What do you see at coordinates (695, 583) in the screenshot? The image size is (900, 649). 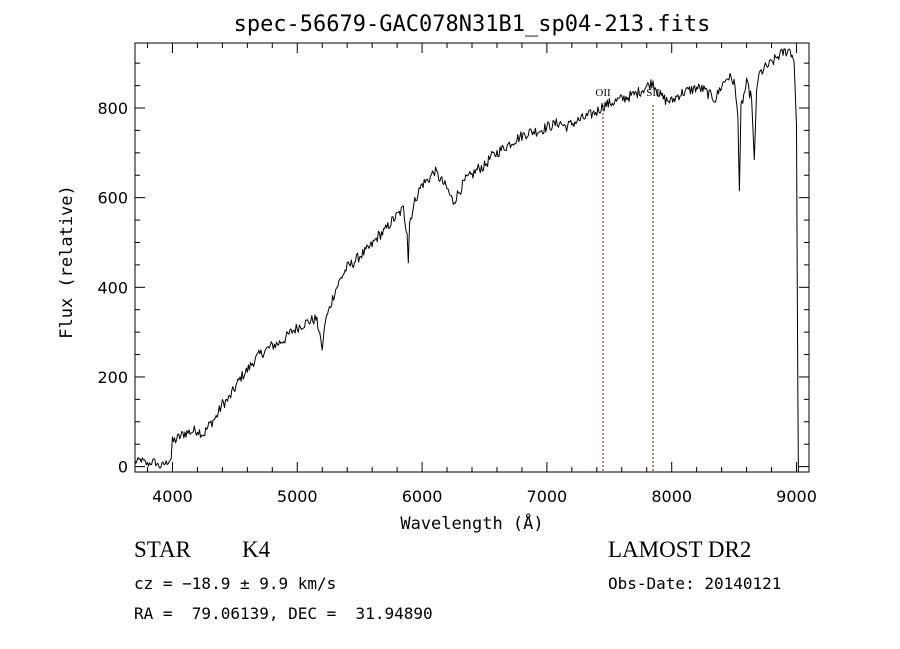 I see `obs-date-text: Obs-Date: 20140121` at bounding box center [695, 583].